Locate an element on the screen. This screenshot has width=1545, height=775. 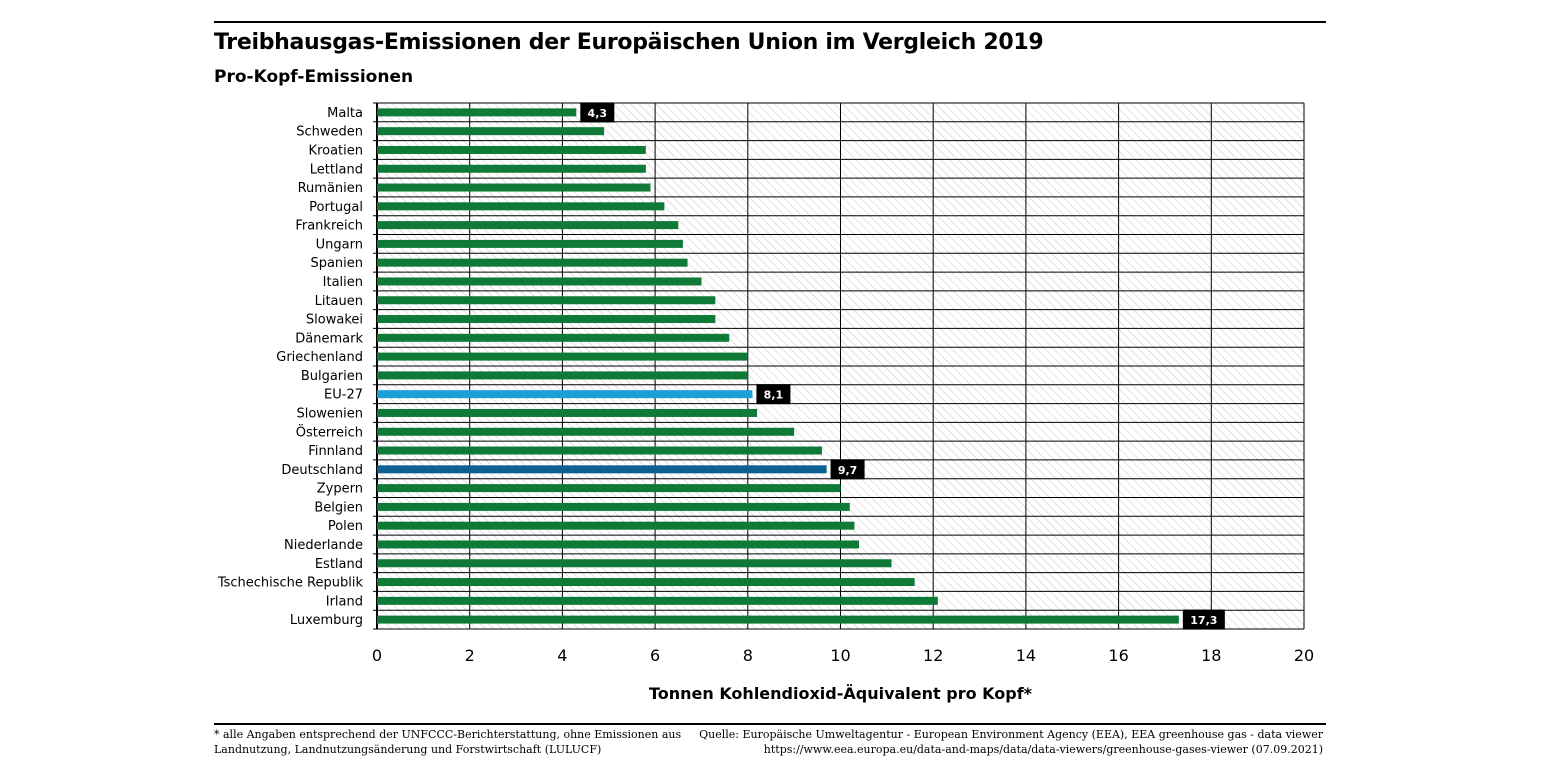
bar-bulgarien is located at coordinates (562, 375).